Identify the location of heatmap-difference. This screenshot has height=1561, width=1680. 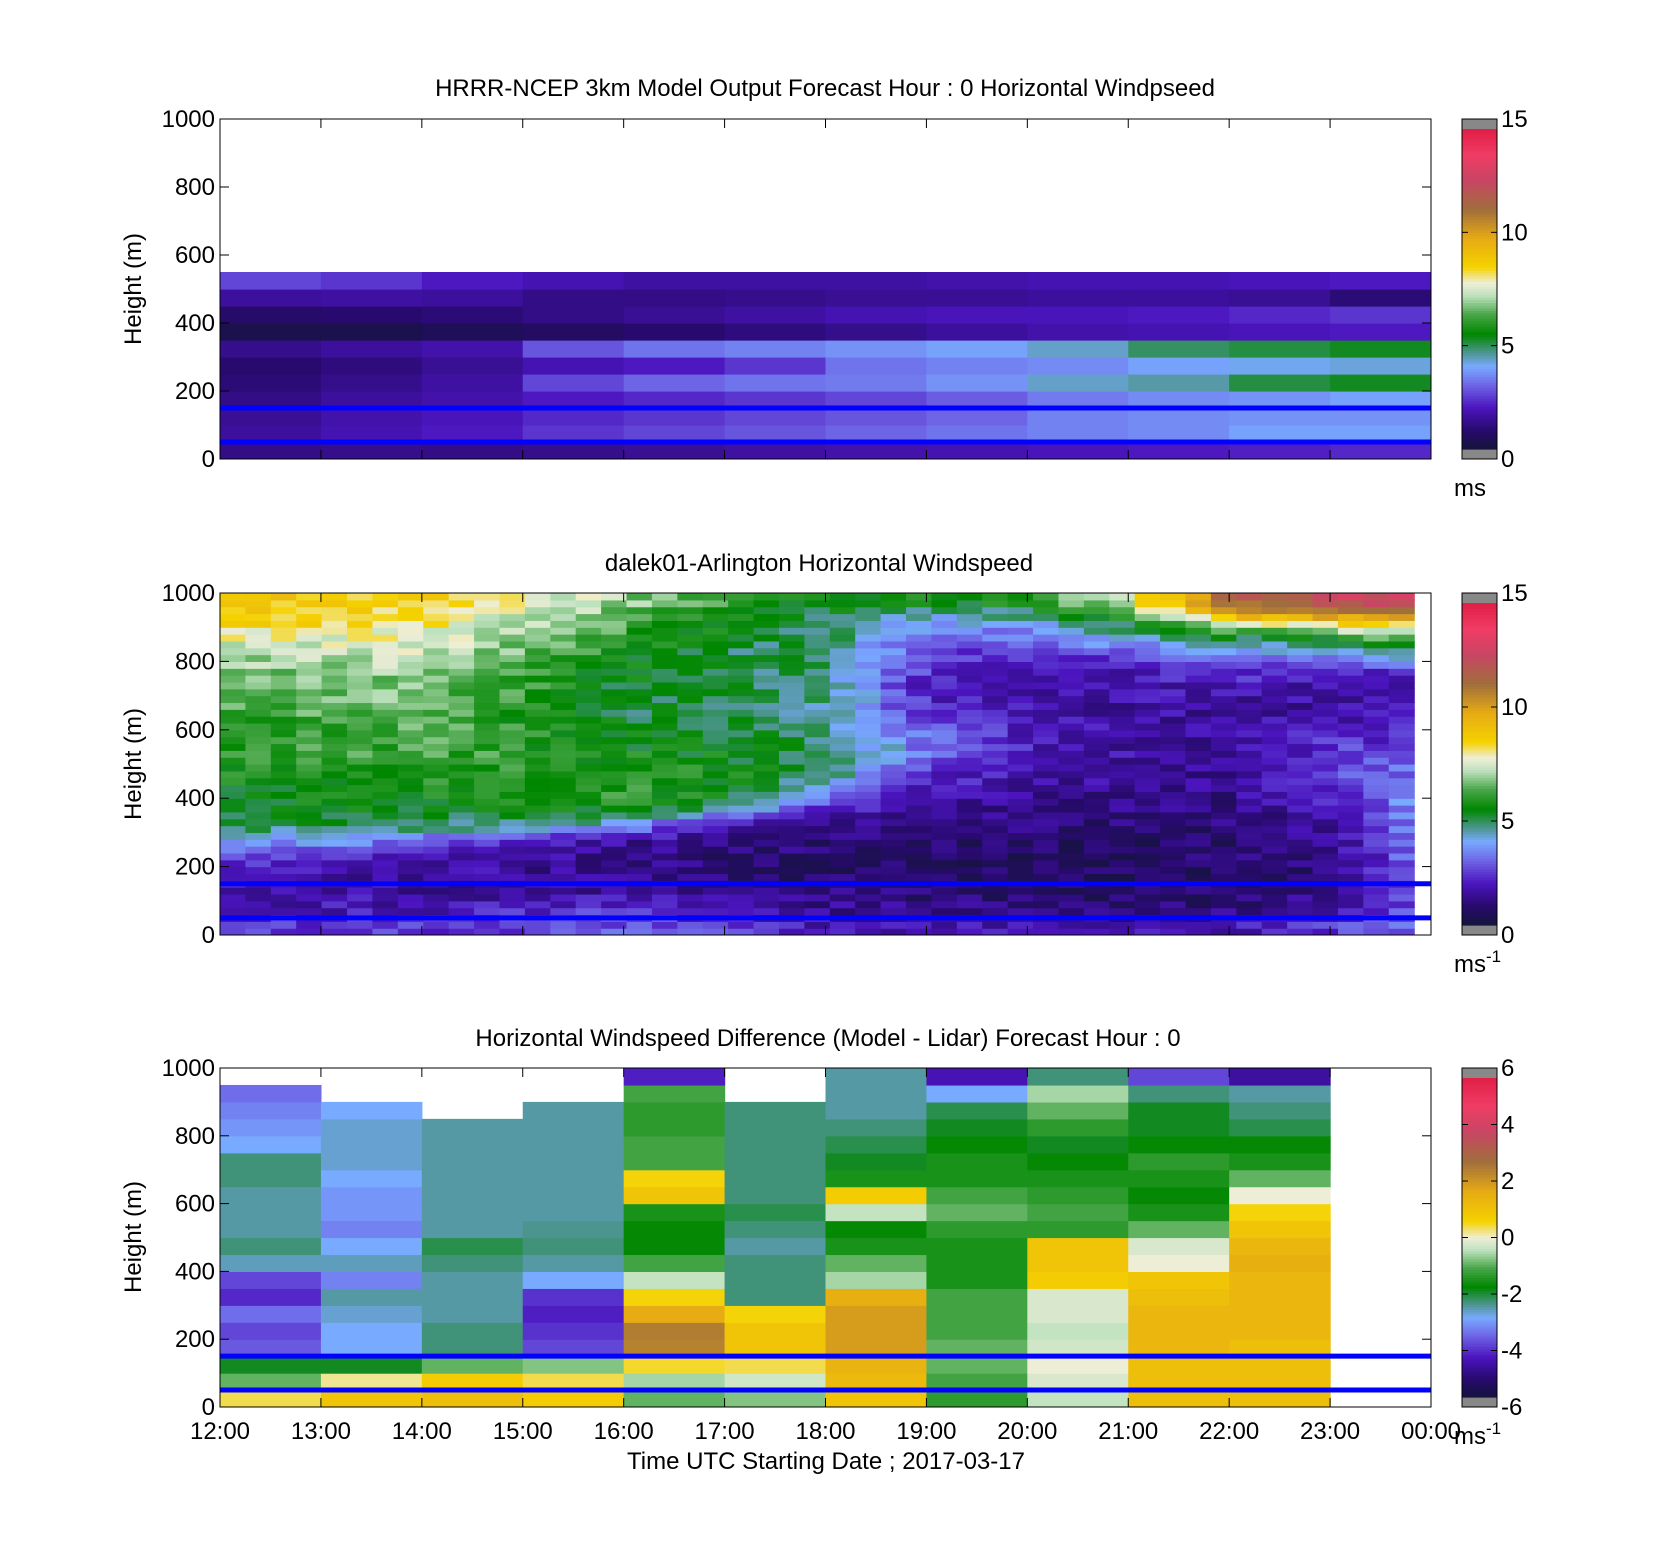
(775, 1237).